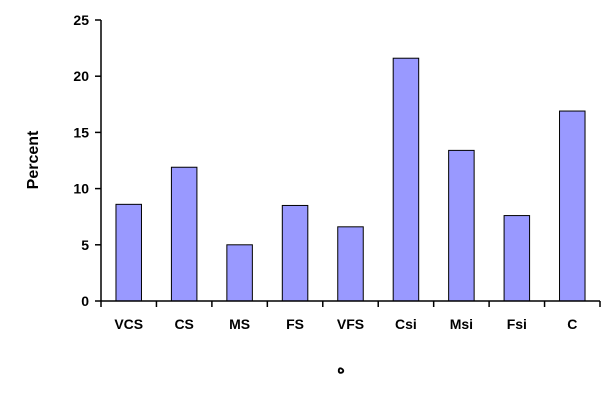 The height and width of the screenshot is (408, 606). What do you see at coordinates (81, 76) in the screenshot?
I see `y-tick-label: 20` at bounding box center [81, 76].